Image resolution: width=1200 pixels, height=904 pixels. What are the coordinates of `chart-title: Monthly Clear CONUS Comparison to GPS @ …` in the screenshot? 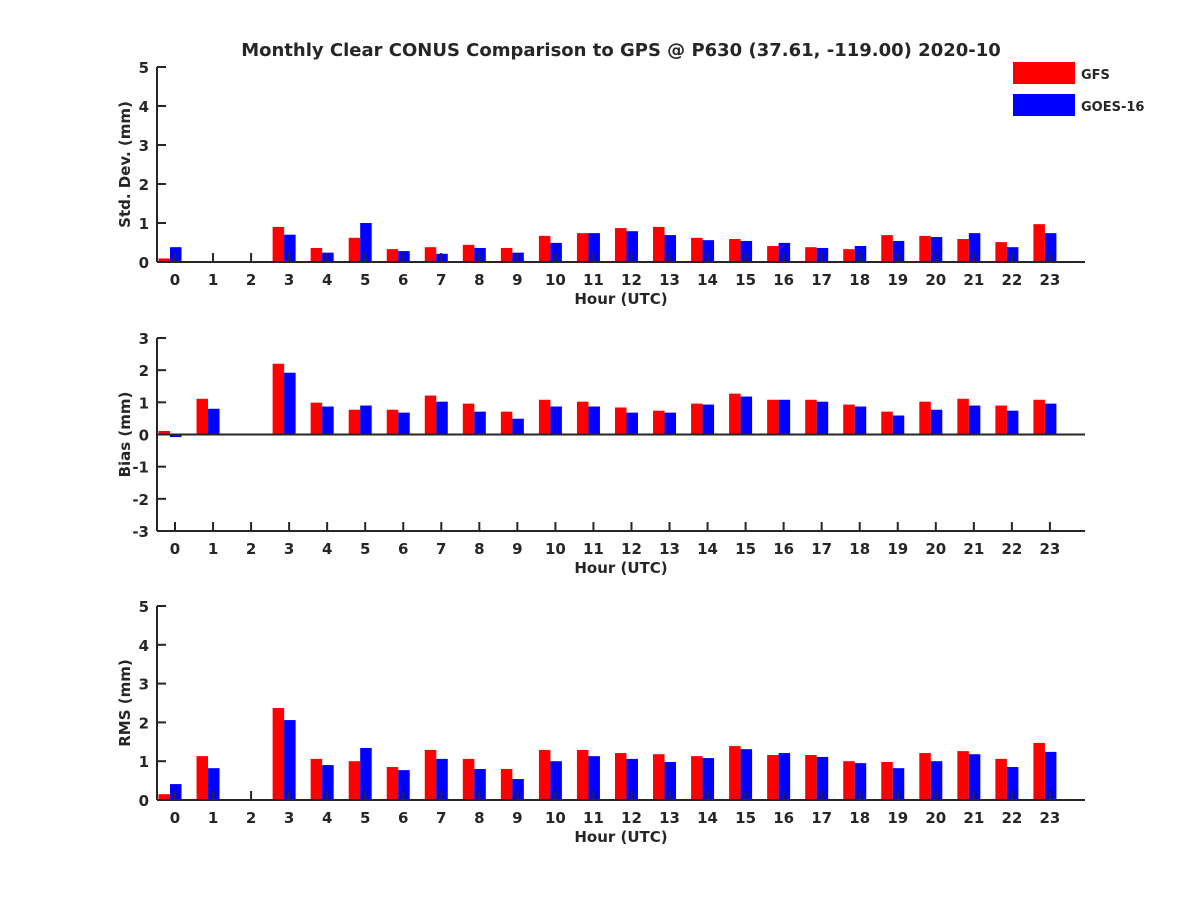 It's located at (621, 50).